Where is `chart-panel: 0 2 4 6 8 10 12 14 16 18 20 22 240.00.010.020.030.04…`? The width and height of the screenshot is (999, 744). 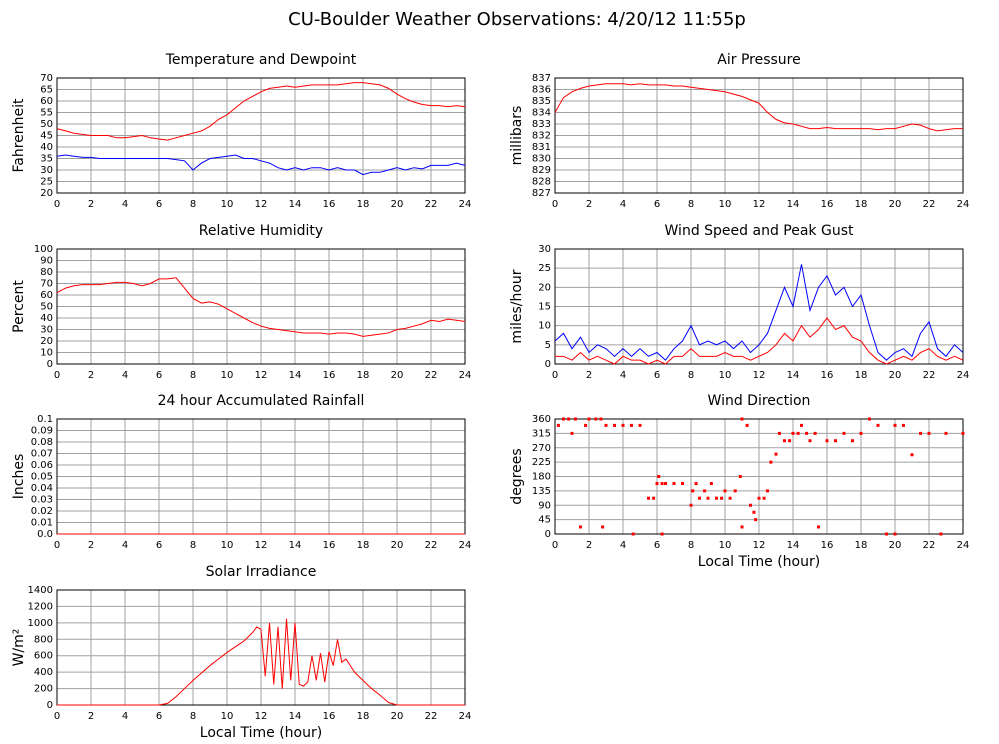 chart-panel: 0 2 4 6 8 10 12 14 16 18 20 22 240.00.010.020.030.04… is located at coordinates (241, 472).